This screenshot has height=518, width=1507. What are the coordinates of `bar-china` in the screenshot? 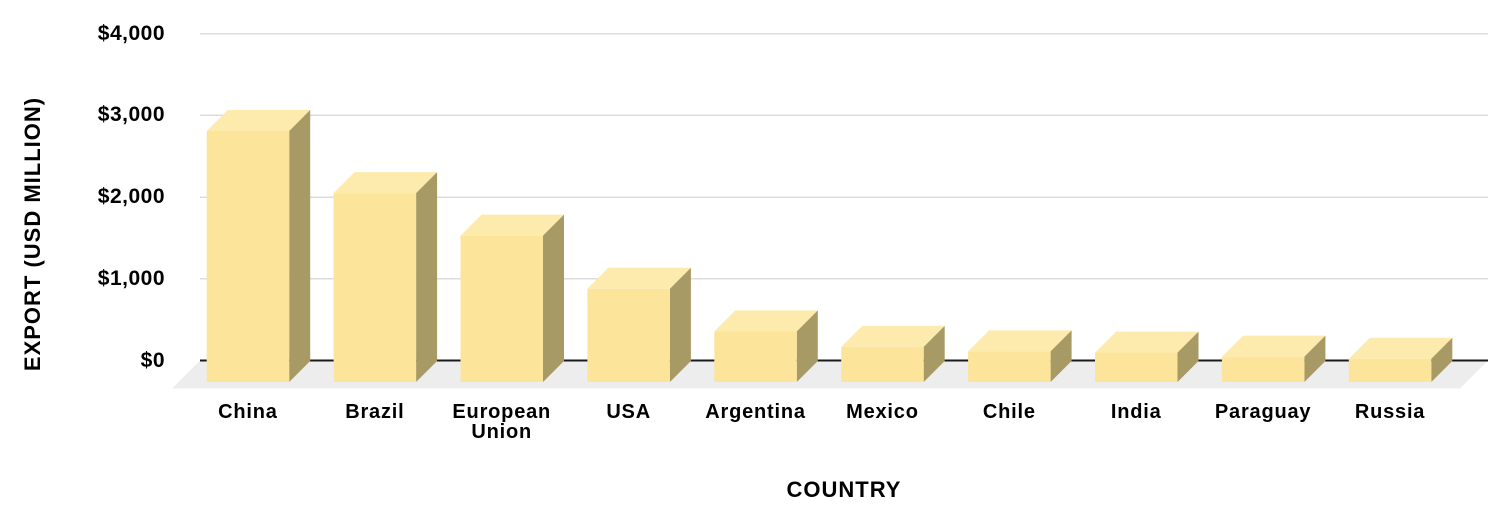 It's located at (248, 256).